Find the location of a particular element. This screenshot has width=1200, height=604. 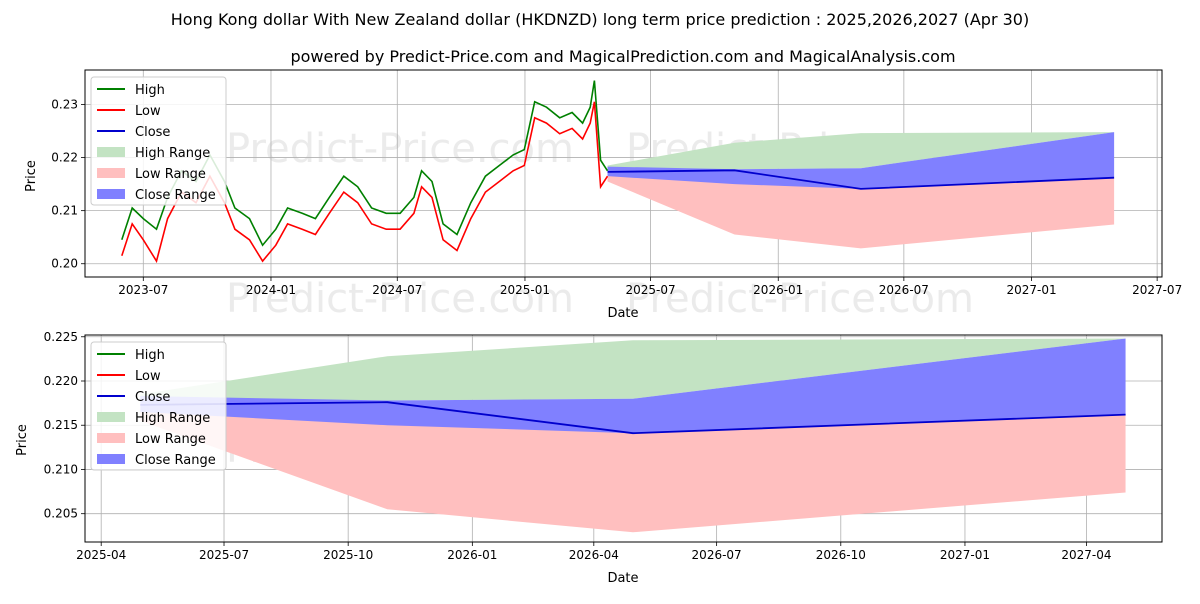

x-tick-label: 2025-10 is located at coordinates (348, 555).